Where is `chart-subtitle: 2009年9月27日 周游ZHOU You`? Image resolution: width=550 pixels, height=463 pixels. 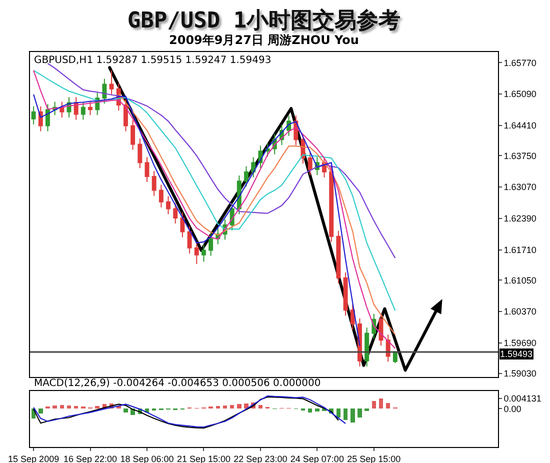 chart-subtitle: 2009年9月27日 周游ZHOU You is located at coordinates (264, 40).